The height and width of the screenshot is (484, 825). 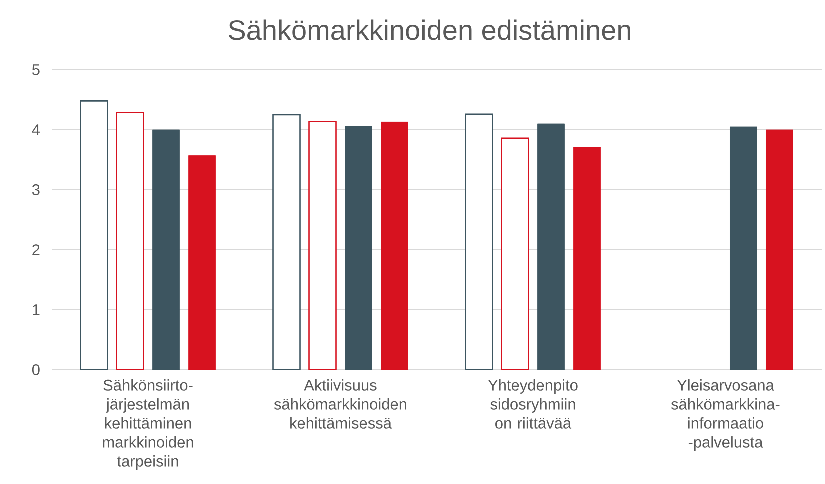 What do you see at coordinates (36, 190) in the screenshot?
I see `y-tick-label: 3` at bounding box center [36, 190].